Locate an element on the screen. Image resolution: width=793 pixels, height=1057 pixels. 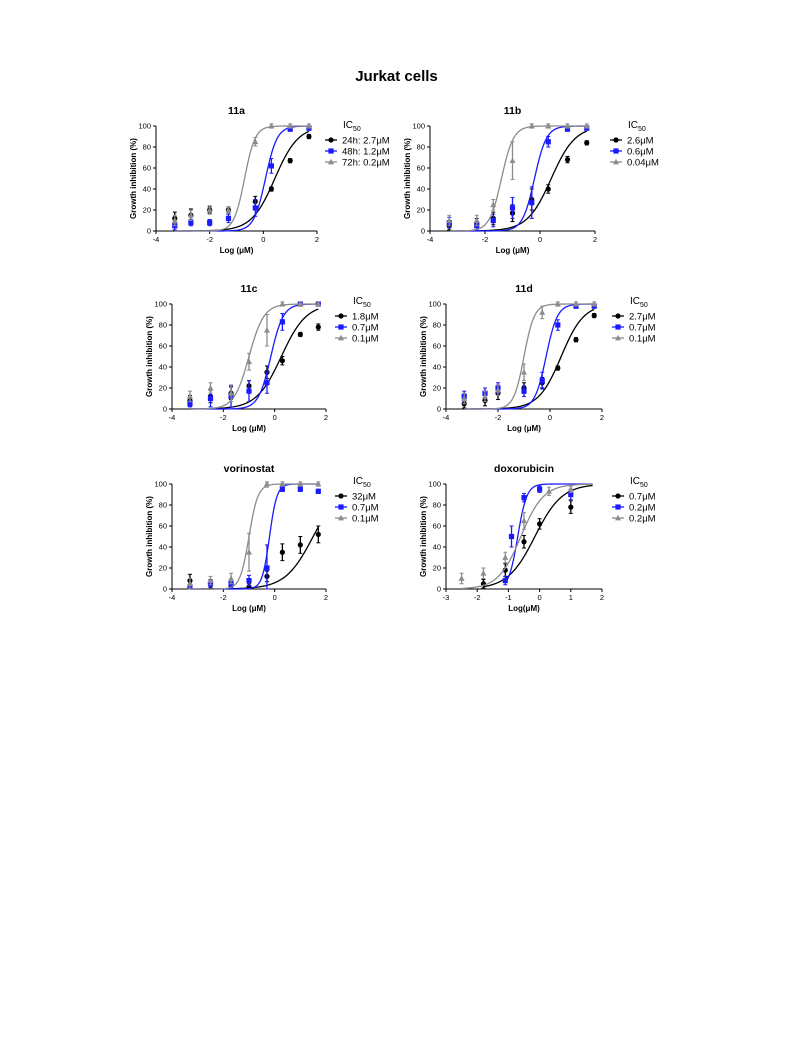
legend-entry: 2.6μM is located at coordinates (640, 141).